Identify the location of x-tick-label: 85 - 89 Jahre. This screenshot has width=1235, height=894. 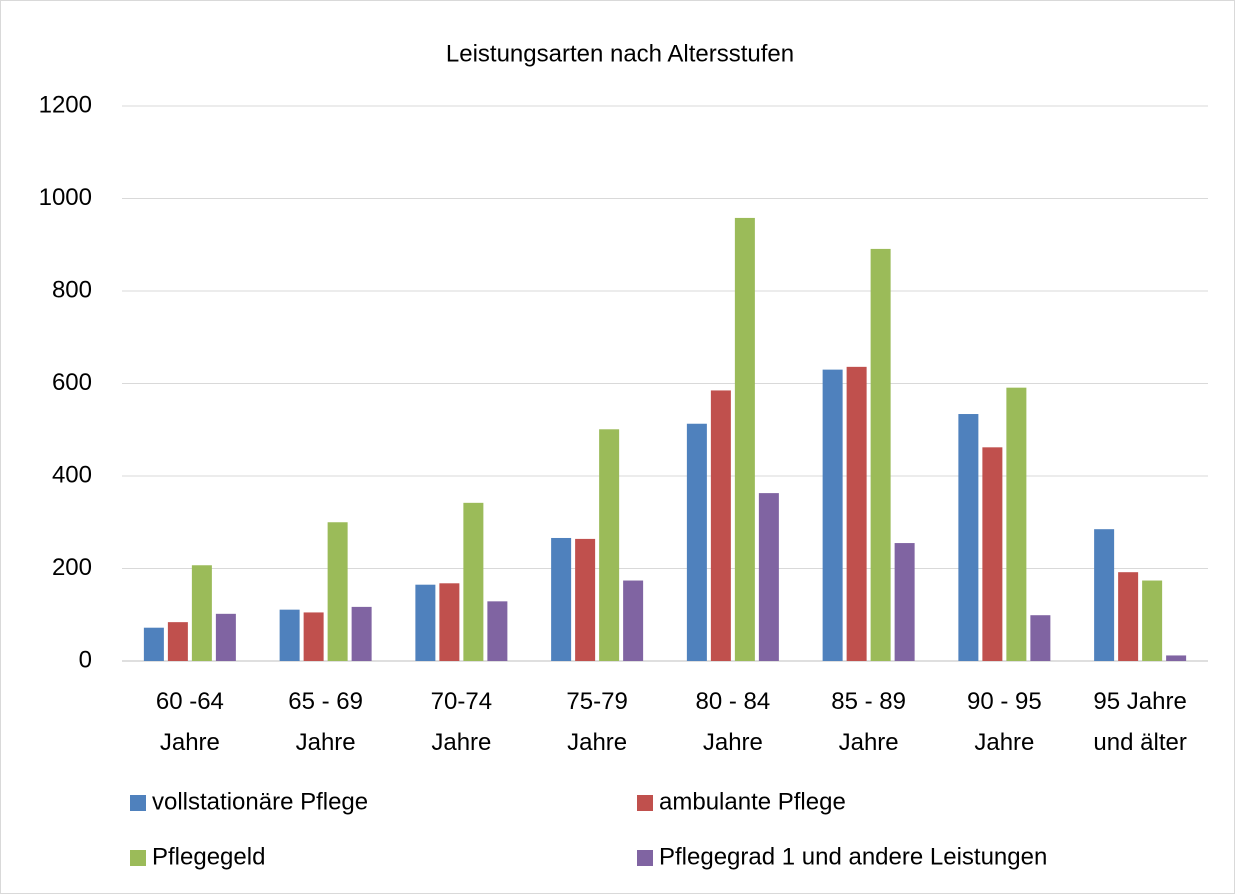
(868, 722).